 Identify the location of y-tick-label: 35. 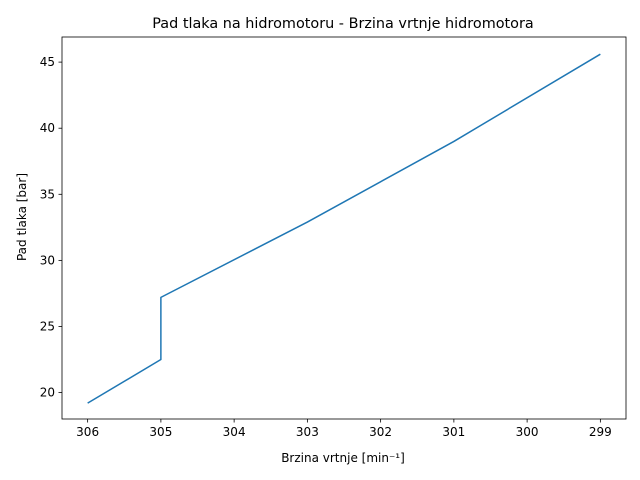
(47, 194).